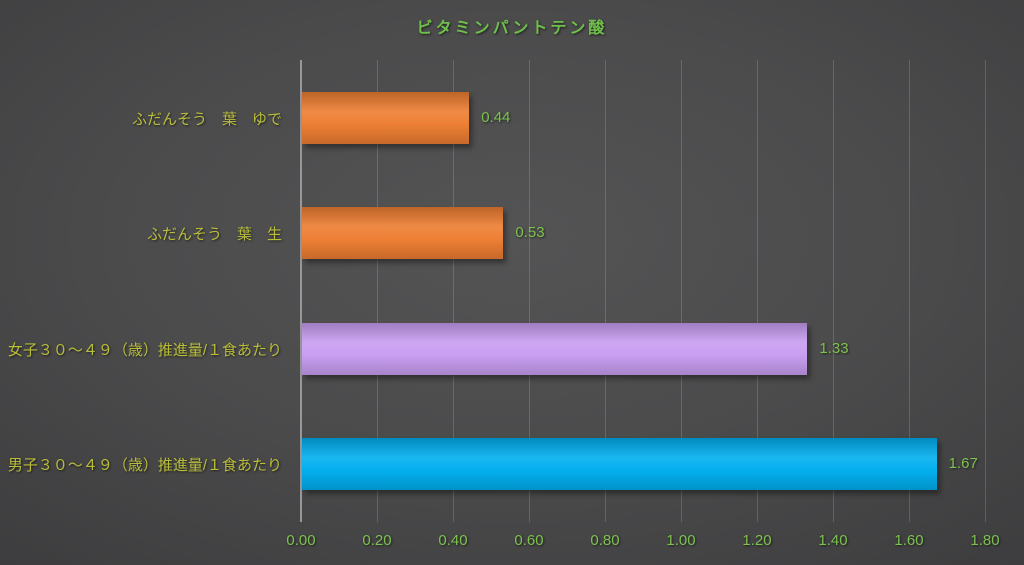  Describe the element at coordinates (377, 540) in the screenshot. I see `x-tick-label: 0.20` at that location.